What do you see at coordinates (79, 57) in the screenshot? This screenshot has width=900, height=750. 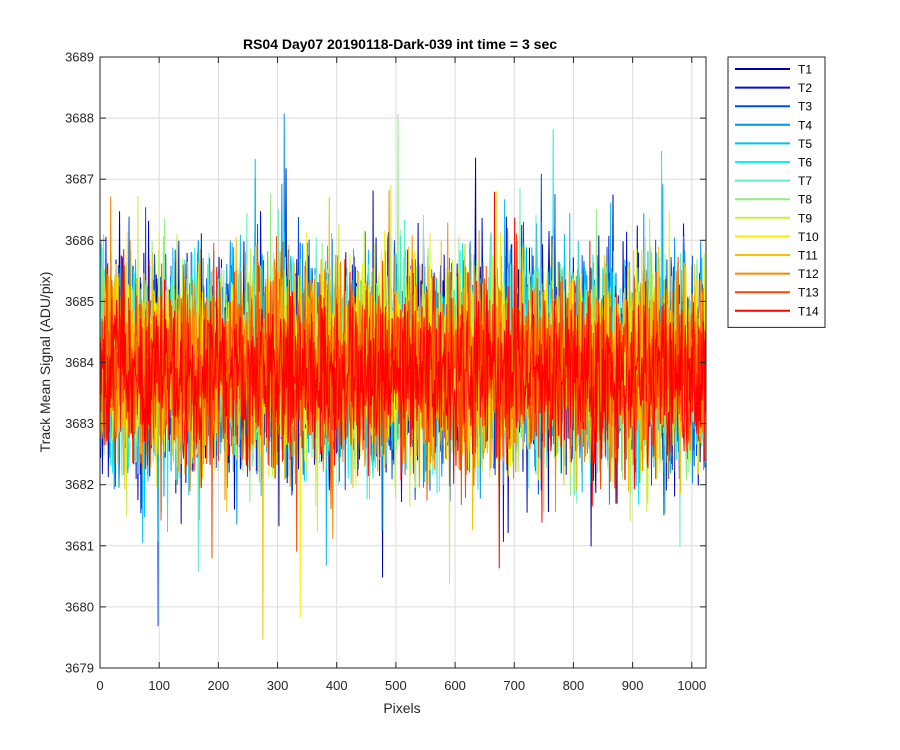 I see `y-tick-label: 3689` at bounding box center [79, 57].